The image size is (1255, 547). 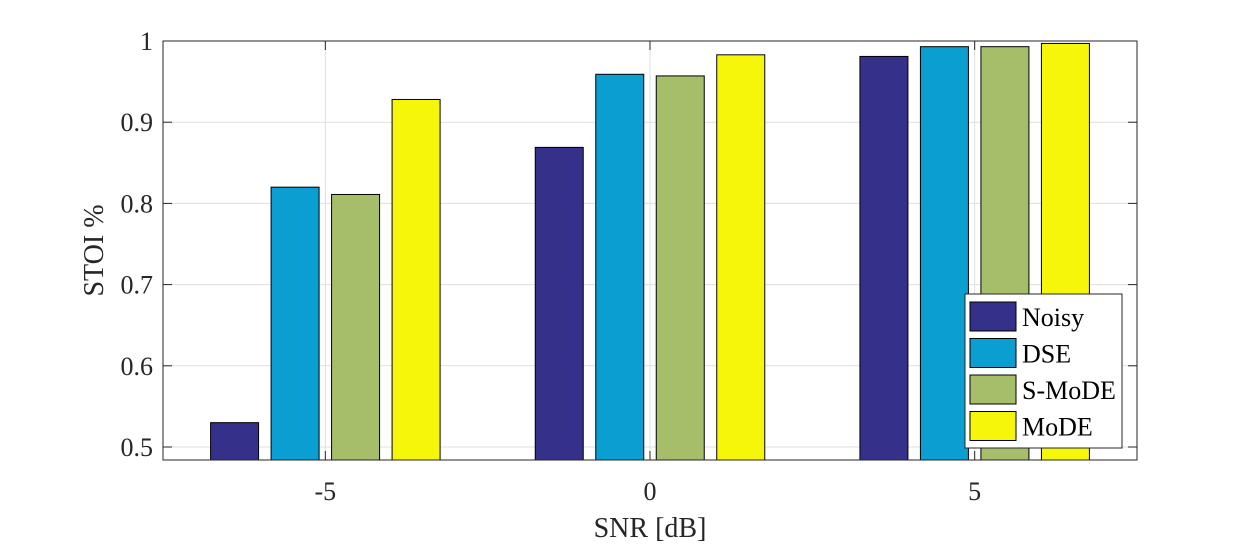 What do you see at coordinates (137, 366) in the screenshot?
I see `y-tick-label: 0.6` at bounding box center [137, 366].